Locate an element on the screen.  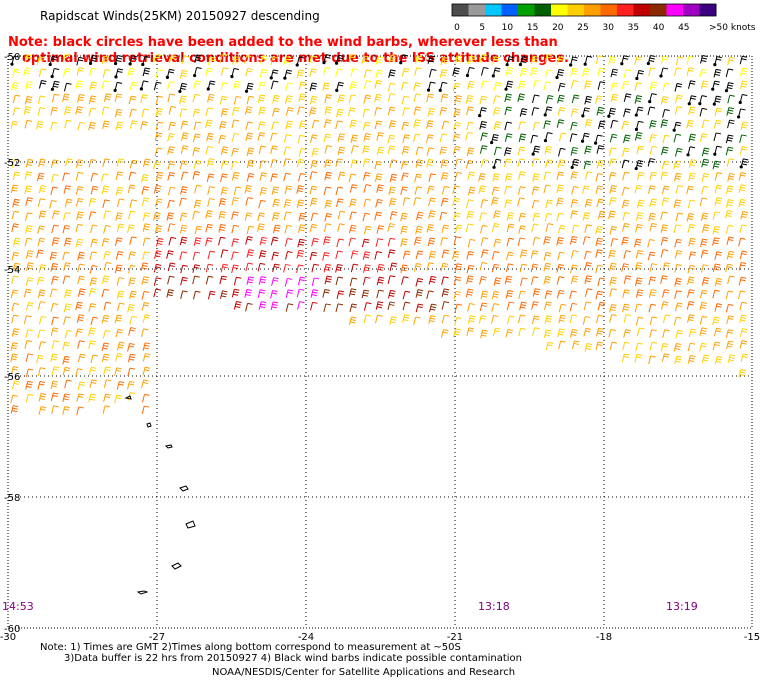
legend-tick-label: 10 is located at coordinates (508, 28).